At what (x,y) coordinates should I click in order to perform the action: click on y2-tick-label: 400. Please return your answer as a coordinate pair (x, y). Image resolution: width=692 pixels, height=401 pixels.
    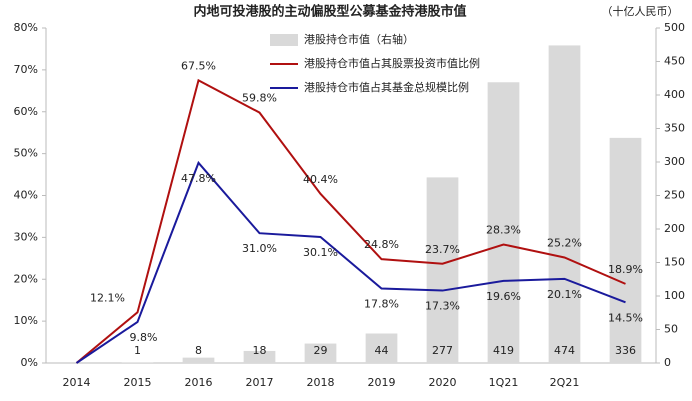
    Looking at the image, I should click on (674, 94).